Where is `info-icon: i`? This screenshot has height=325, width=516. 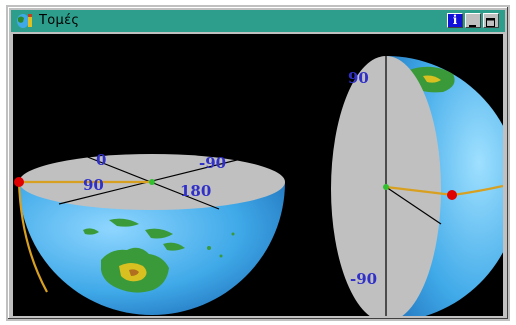
info-icon: i is located at coordinates (455, 20).